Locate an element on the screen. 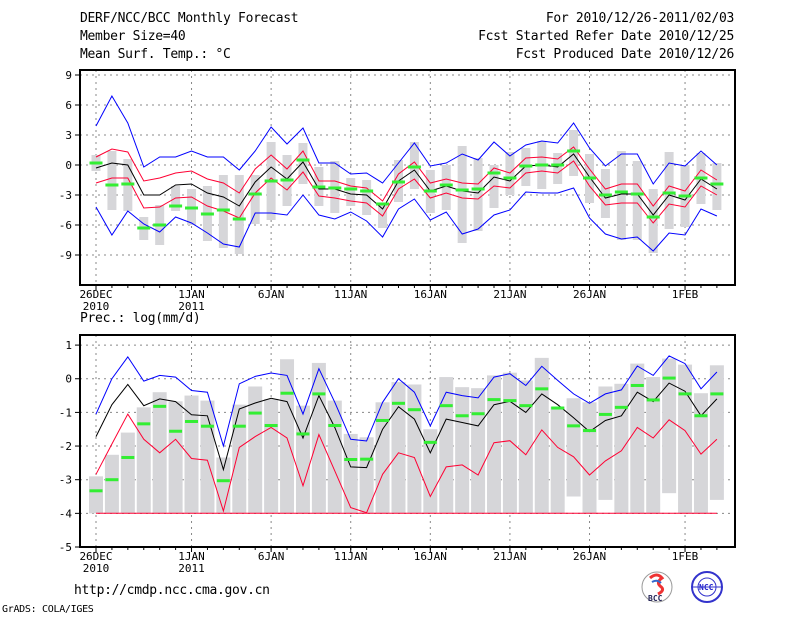  forecast-produced-date: Fcst Produced Date 2010/12/26 is located at coordinates (625, 54).